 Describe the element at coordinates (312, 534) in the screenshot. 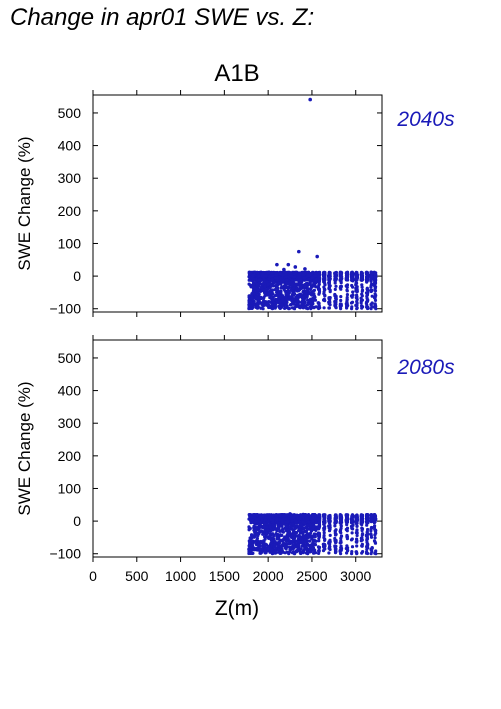

I see `data-points` at that location.